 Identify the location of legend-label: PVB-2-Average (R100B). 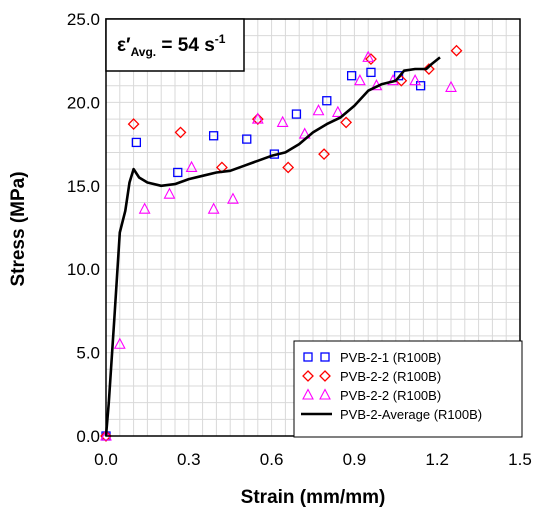
(411, 414).